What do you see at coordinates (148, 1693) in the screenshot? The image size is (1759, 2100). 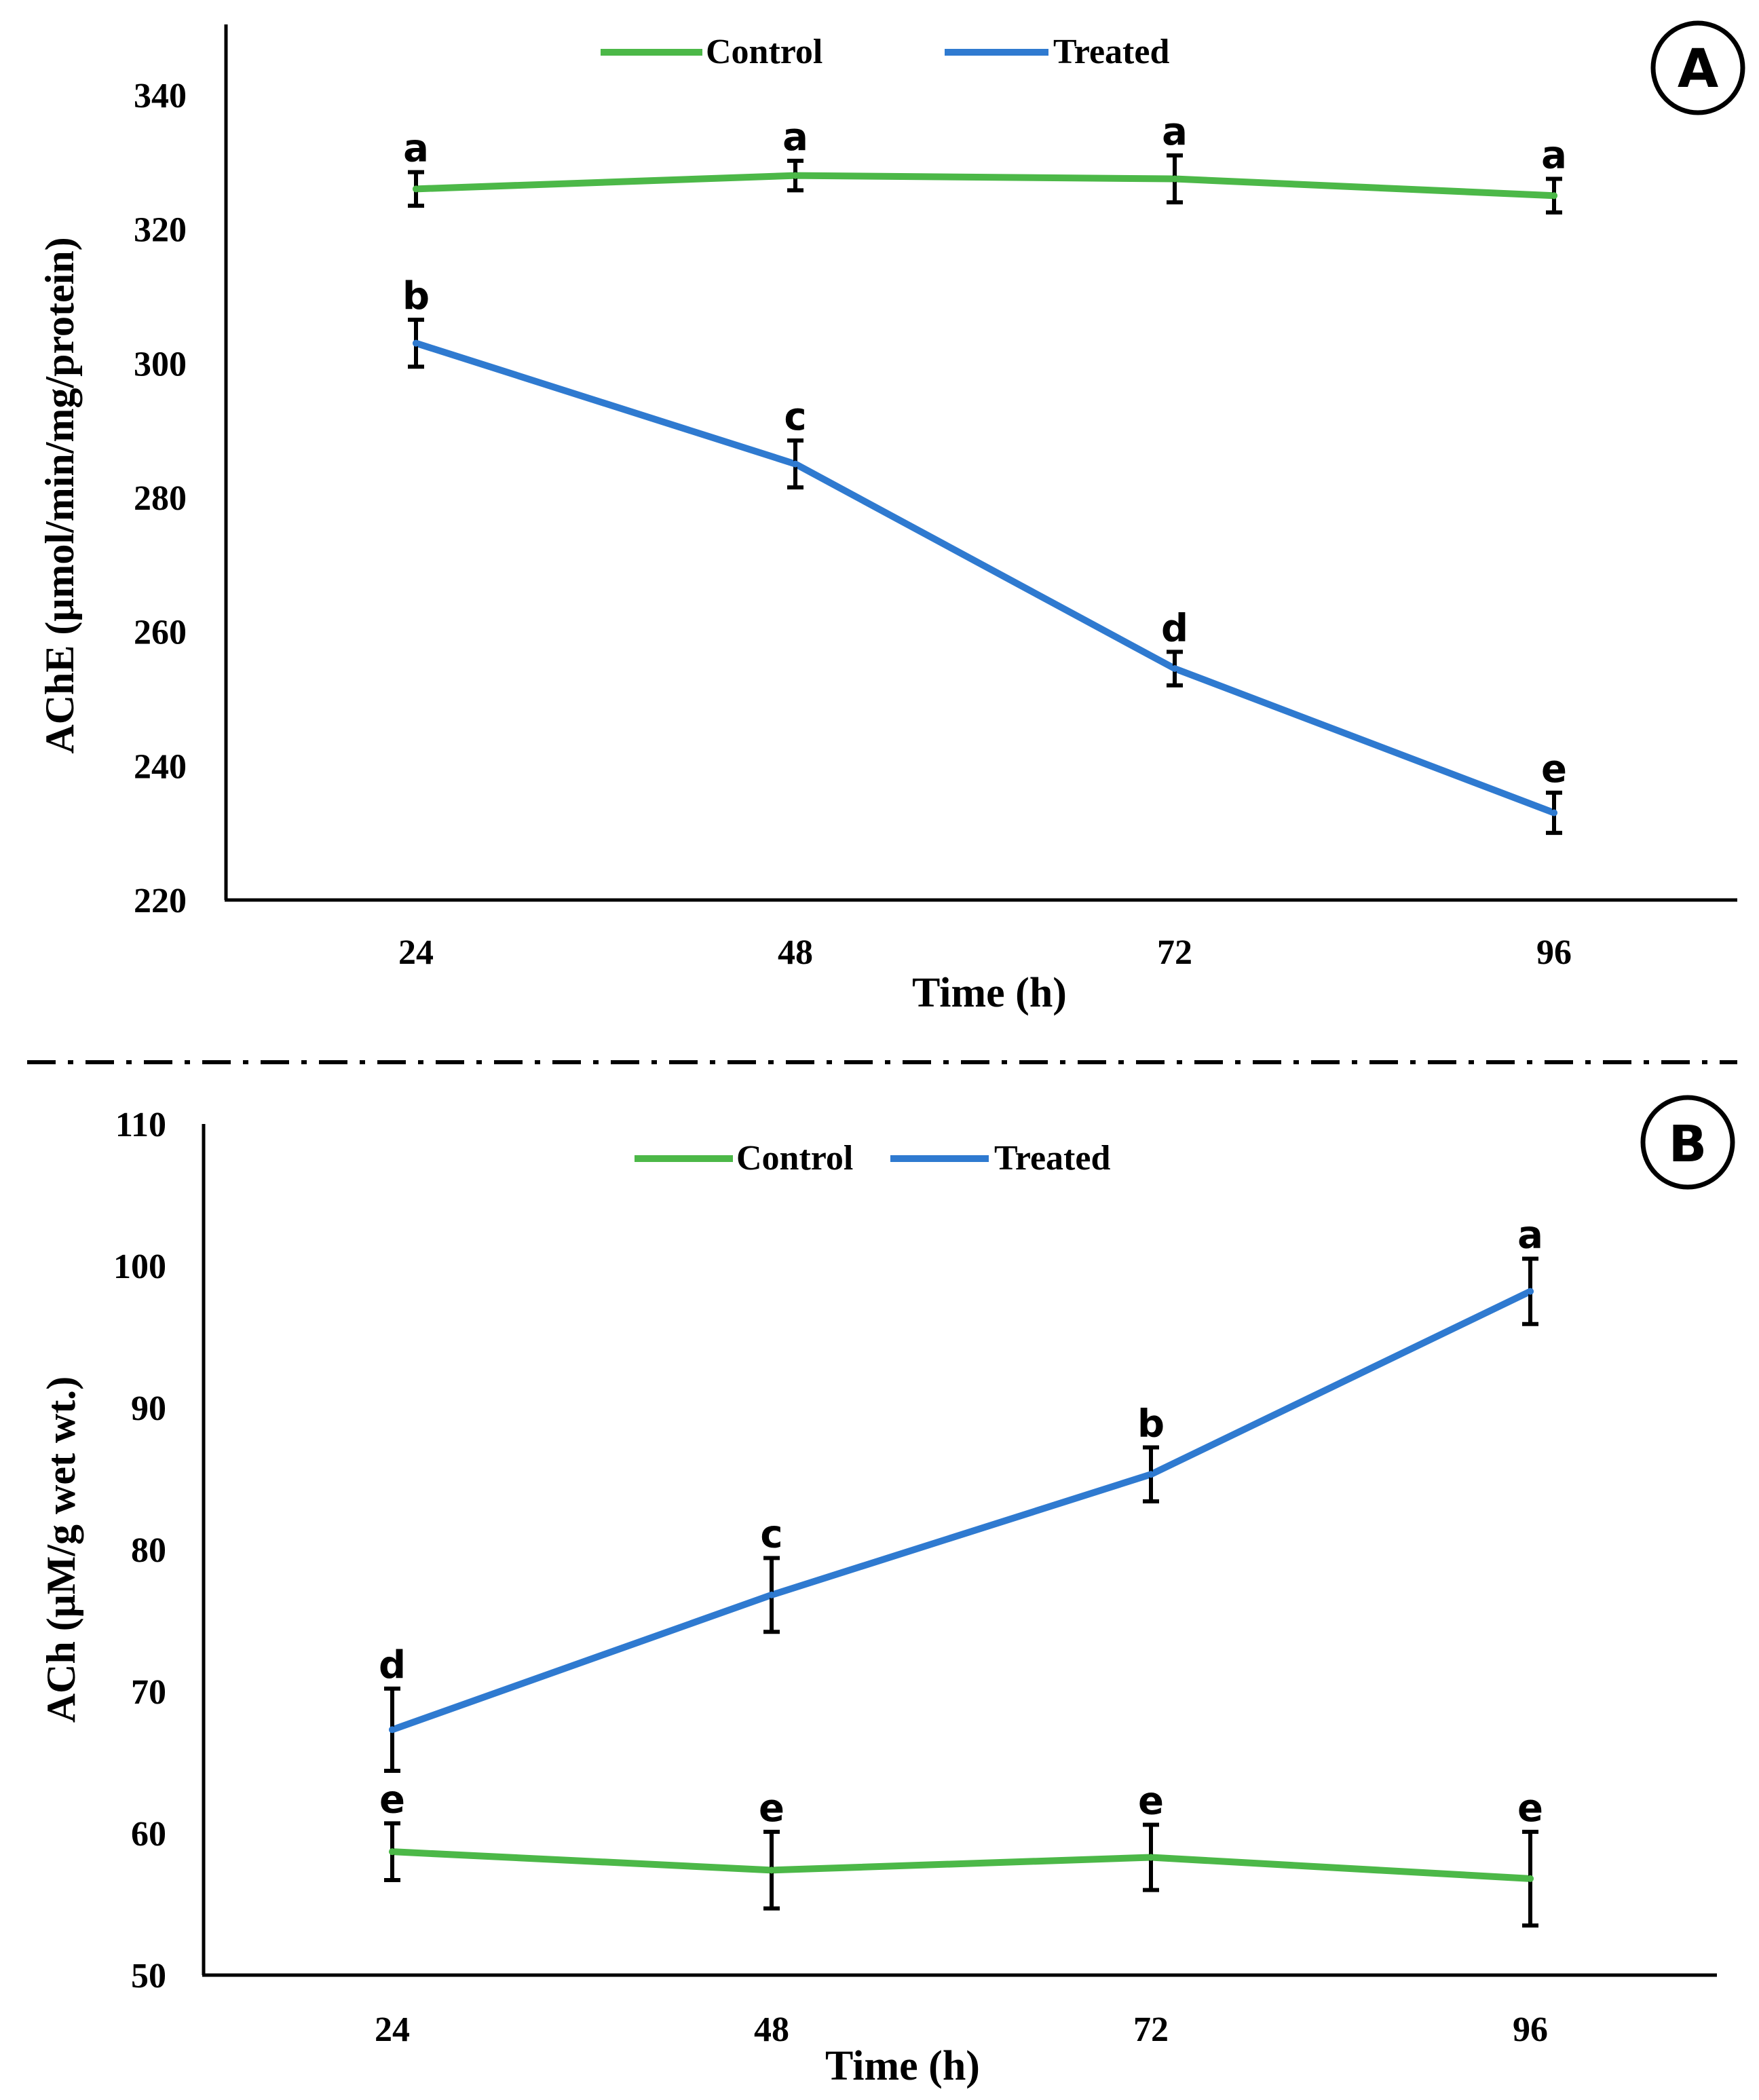 I see `y-tick-label: 70` at bounding box center [148, 1693].